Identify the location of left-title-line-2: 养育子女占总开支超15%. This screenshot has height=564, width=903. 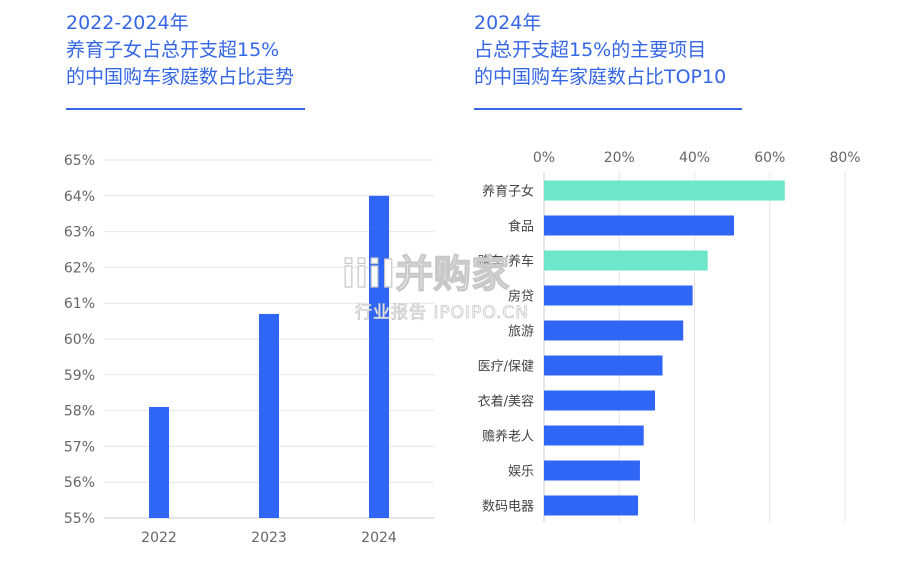
(173, 50).